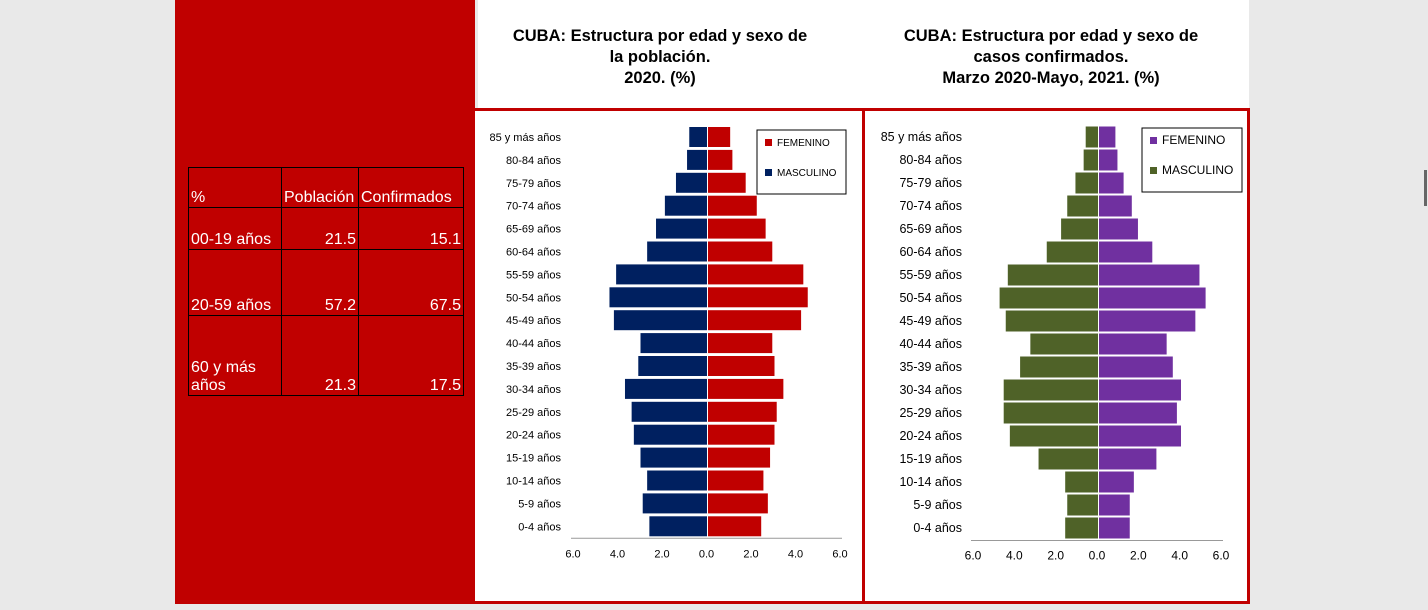 The height and width of the screenshot is (610, 1428). What do you see at coordinates (1193, 140) in the screenshot?
I see `legend-label: FEMENINO` at bounding box center [1193, 140].